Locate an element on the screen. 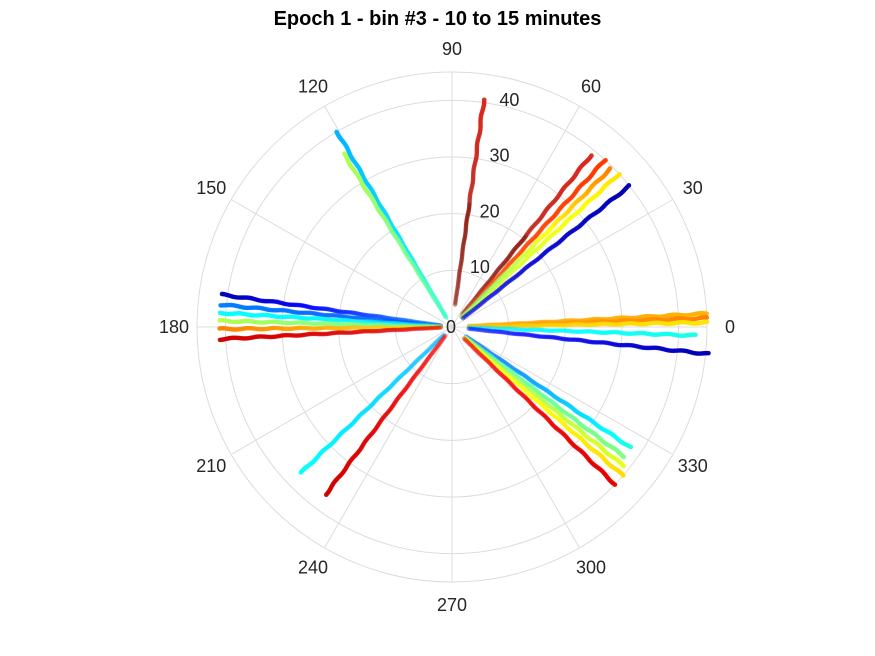  r-tick-label: 40 is located at coordinates (509, 100).